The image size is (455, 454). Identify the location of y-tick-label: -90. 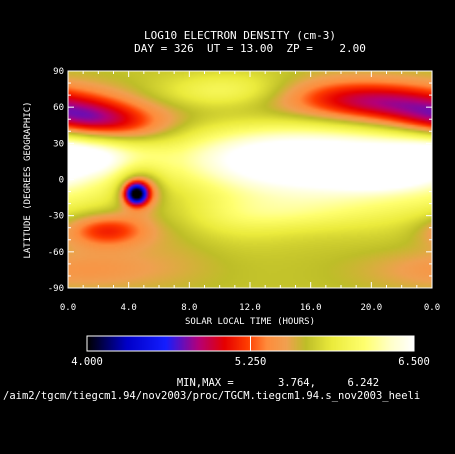
(56, 289).